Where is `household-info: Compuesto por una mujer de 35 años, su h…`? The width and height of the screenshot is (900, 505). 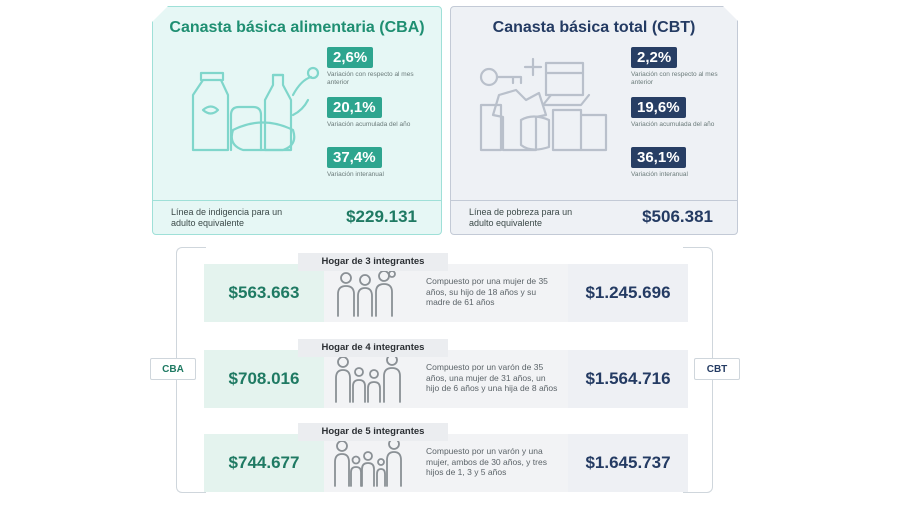 household-info: Compuesto por una mujer de 35 años, su h… is located at coordinates (446, 293).